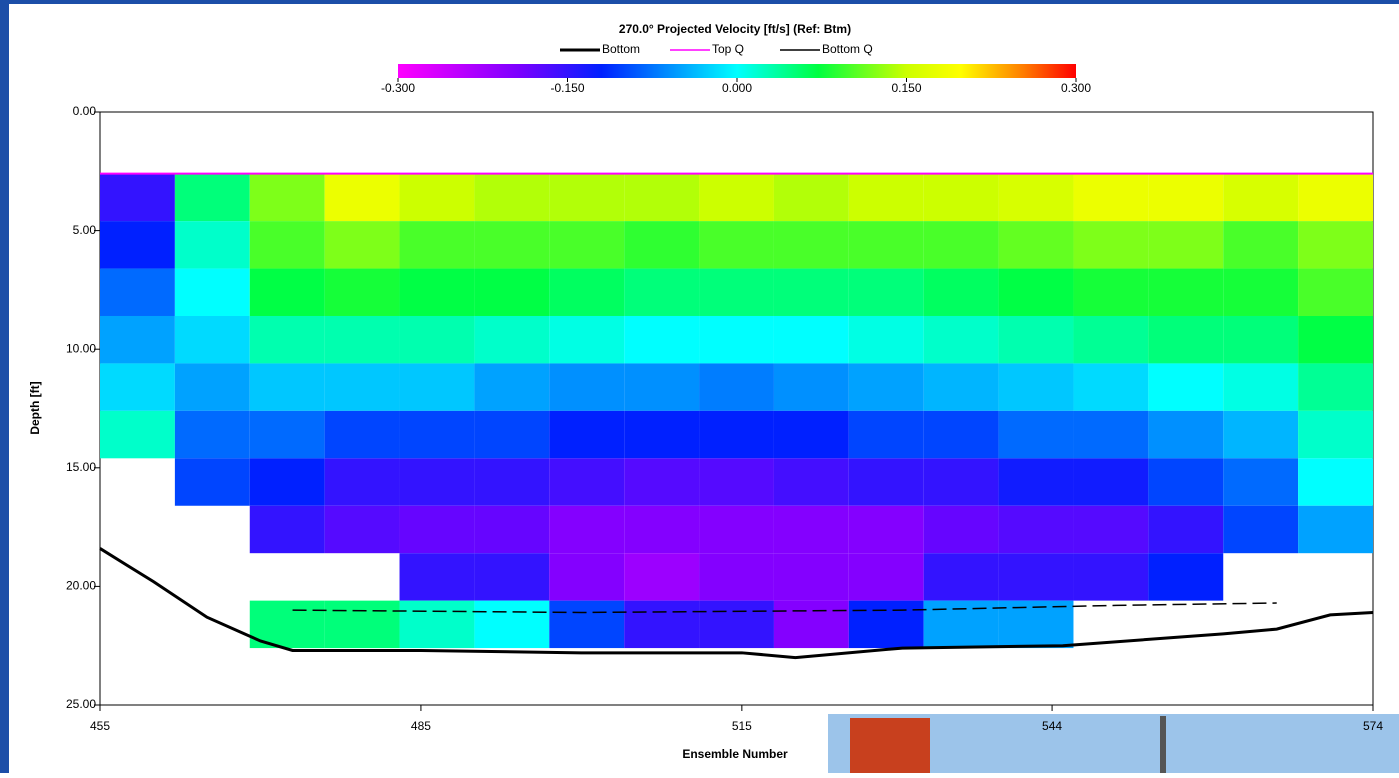 The width and height of the screenshot is (1399, 778). I want to click on photo, so click(1113, 743).